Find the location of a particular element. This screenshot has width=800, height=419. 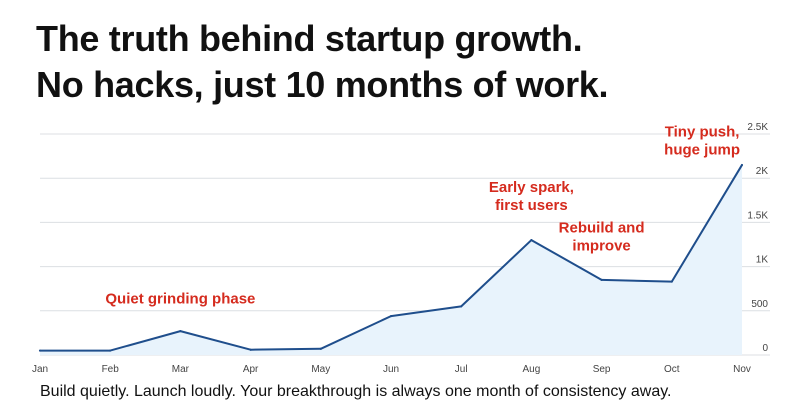

y-tick-label: 2K is located at coordinates (762, 171).